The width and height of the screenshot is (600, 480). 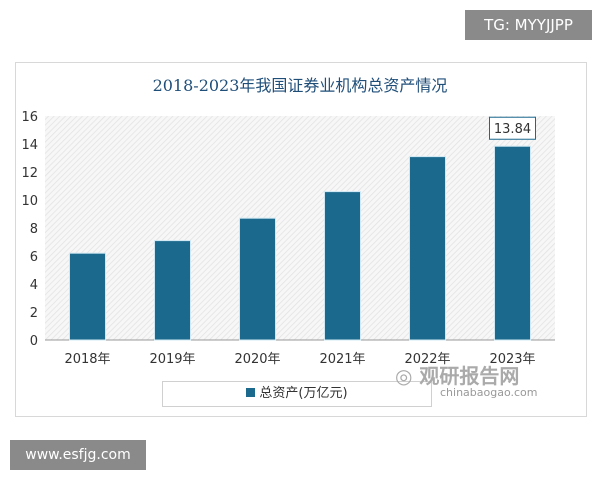 What do you see at coordinates (257, 359) in the screenshot?
I see `x-tick-label: 2020年` at bounding box center [257, 359].